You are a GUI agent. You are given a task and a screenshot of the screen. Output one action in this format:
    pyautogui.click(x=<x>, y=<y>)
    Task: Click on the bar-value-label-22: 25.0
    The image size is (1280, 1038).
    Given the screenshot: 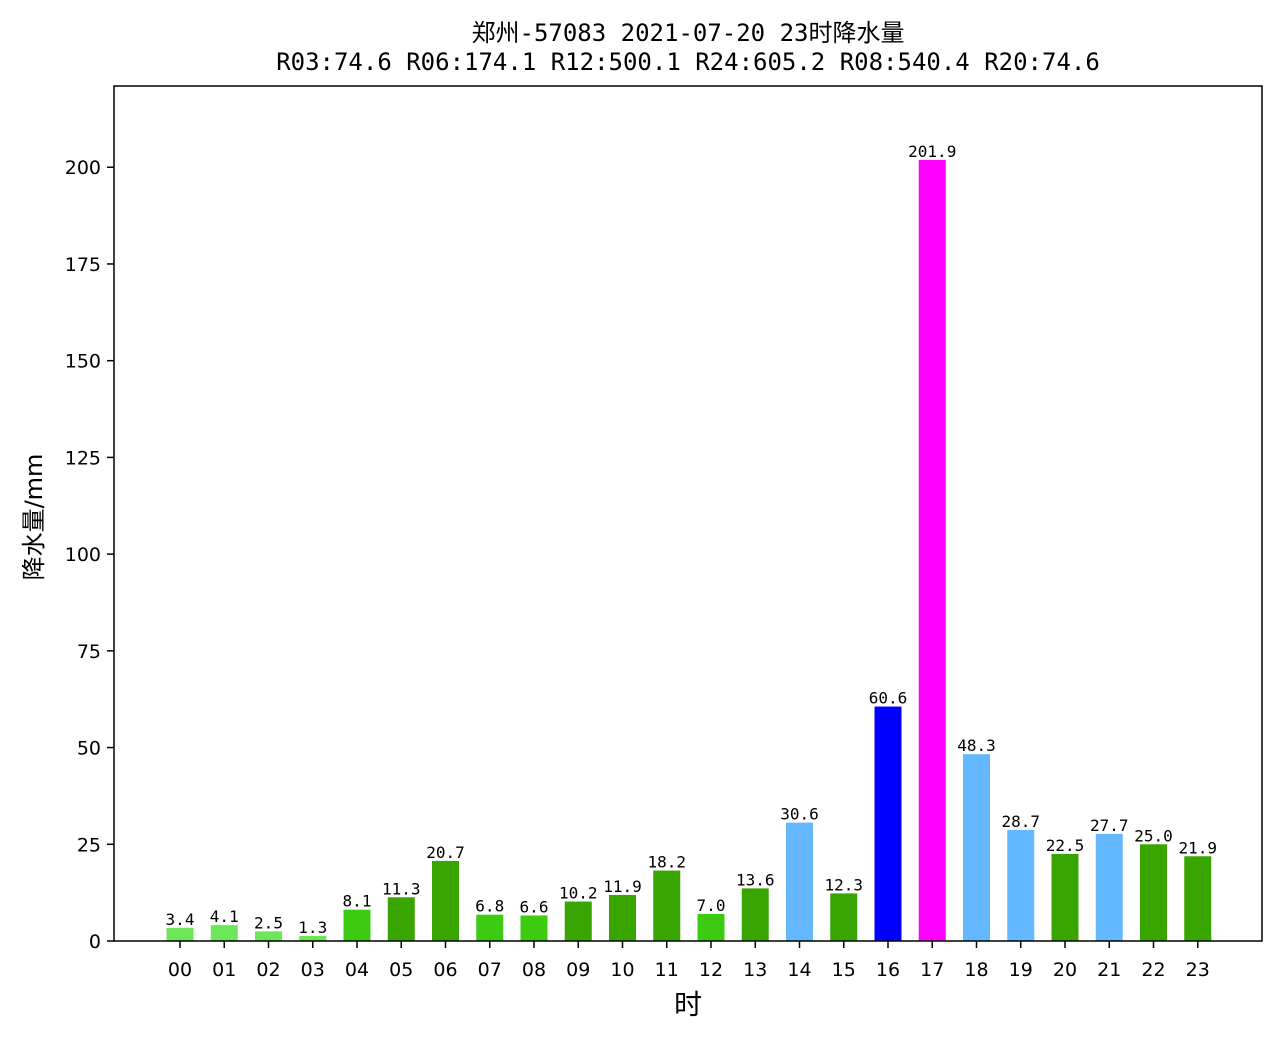 What is the action you would take?
    pyautogui.click(x=1153, y=835)
    